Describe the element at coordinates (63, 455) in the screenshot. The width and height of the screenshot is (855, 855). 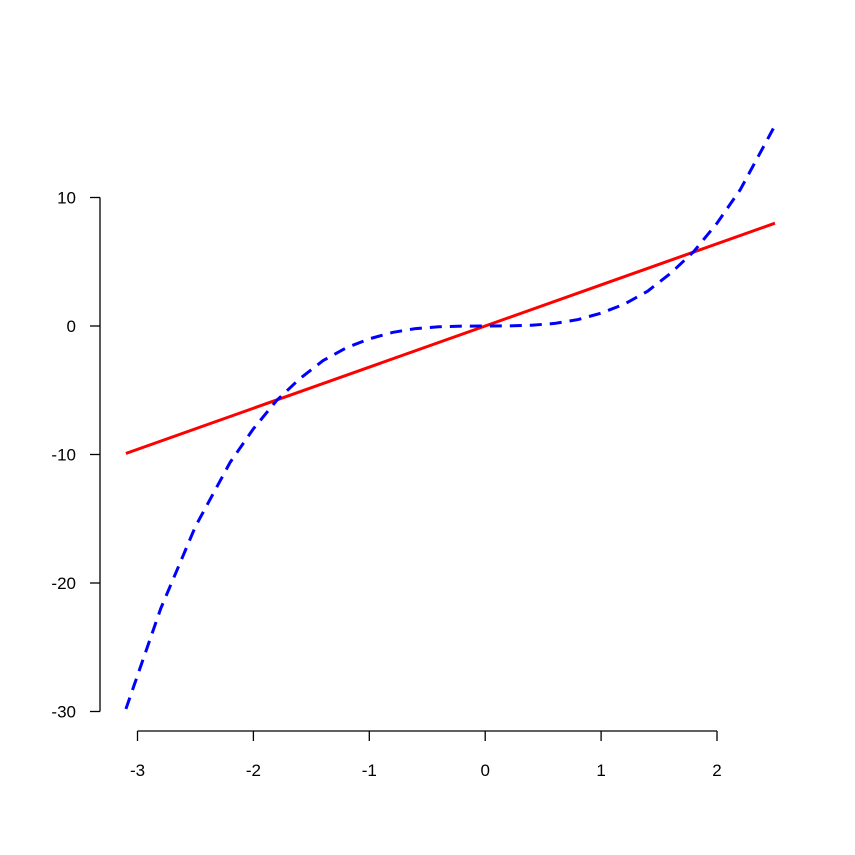
I see `y-tick-label: -10` at that location.